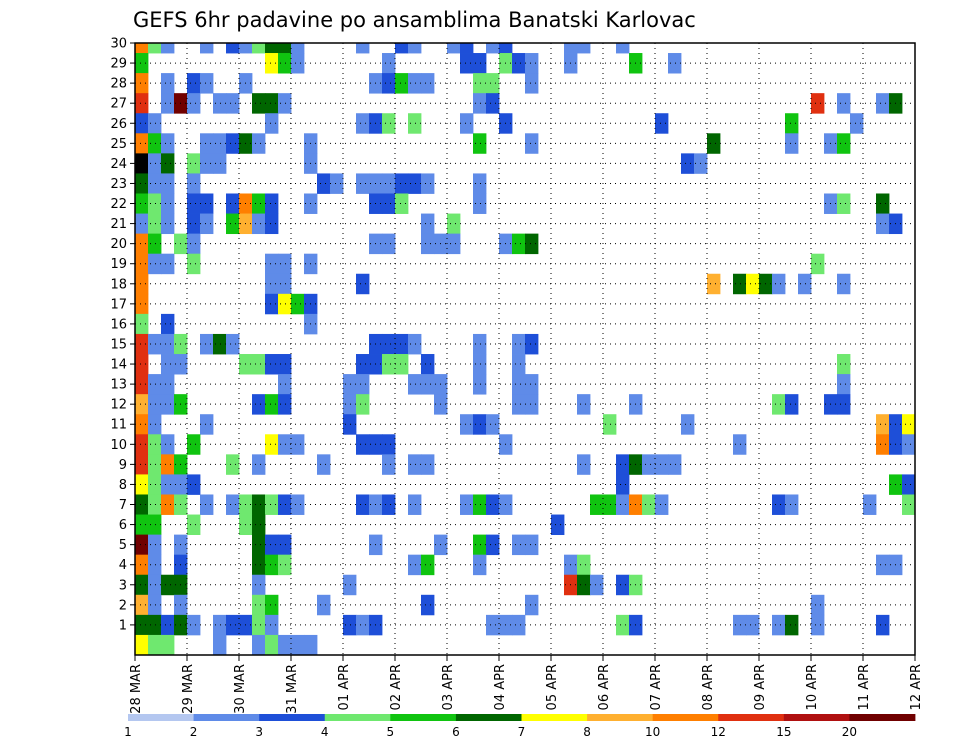 Image resolution: width=960 pixels, height=742 pixels. I want to click on colorbar-label: 12, so click(718, 732).